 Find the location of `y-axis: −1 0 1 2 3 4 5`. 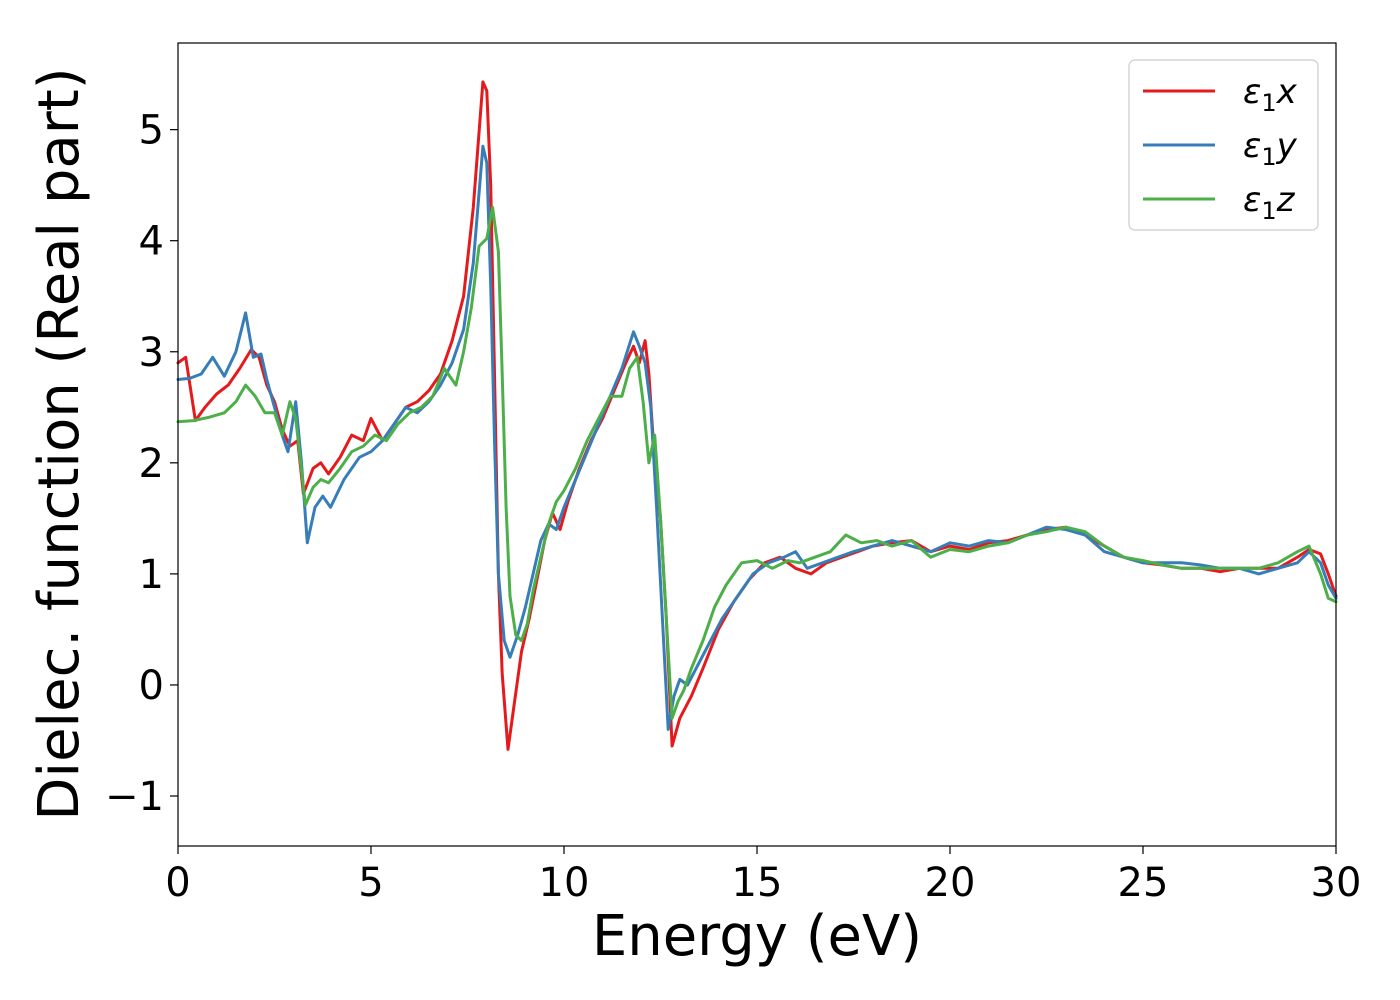

y-axis: −1 0 1 2 3 4 5 is located at coordinates (141, 464).